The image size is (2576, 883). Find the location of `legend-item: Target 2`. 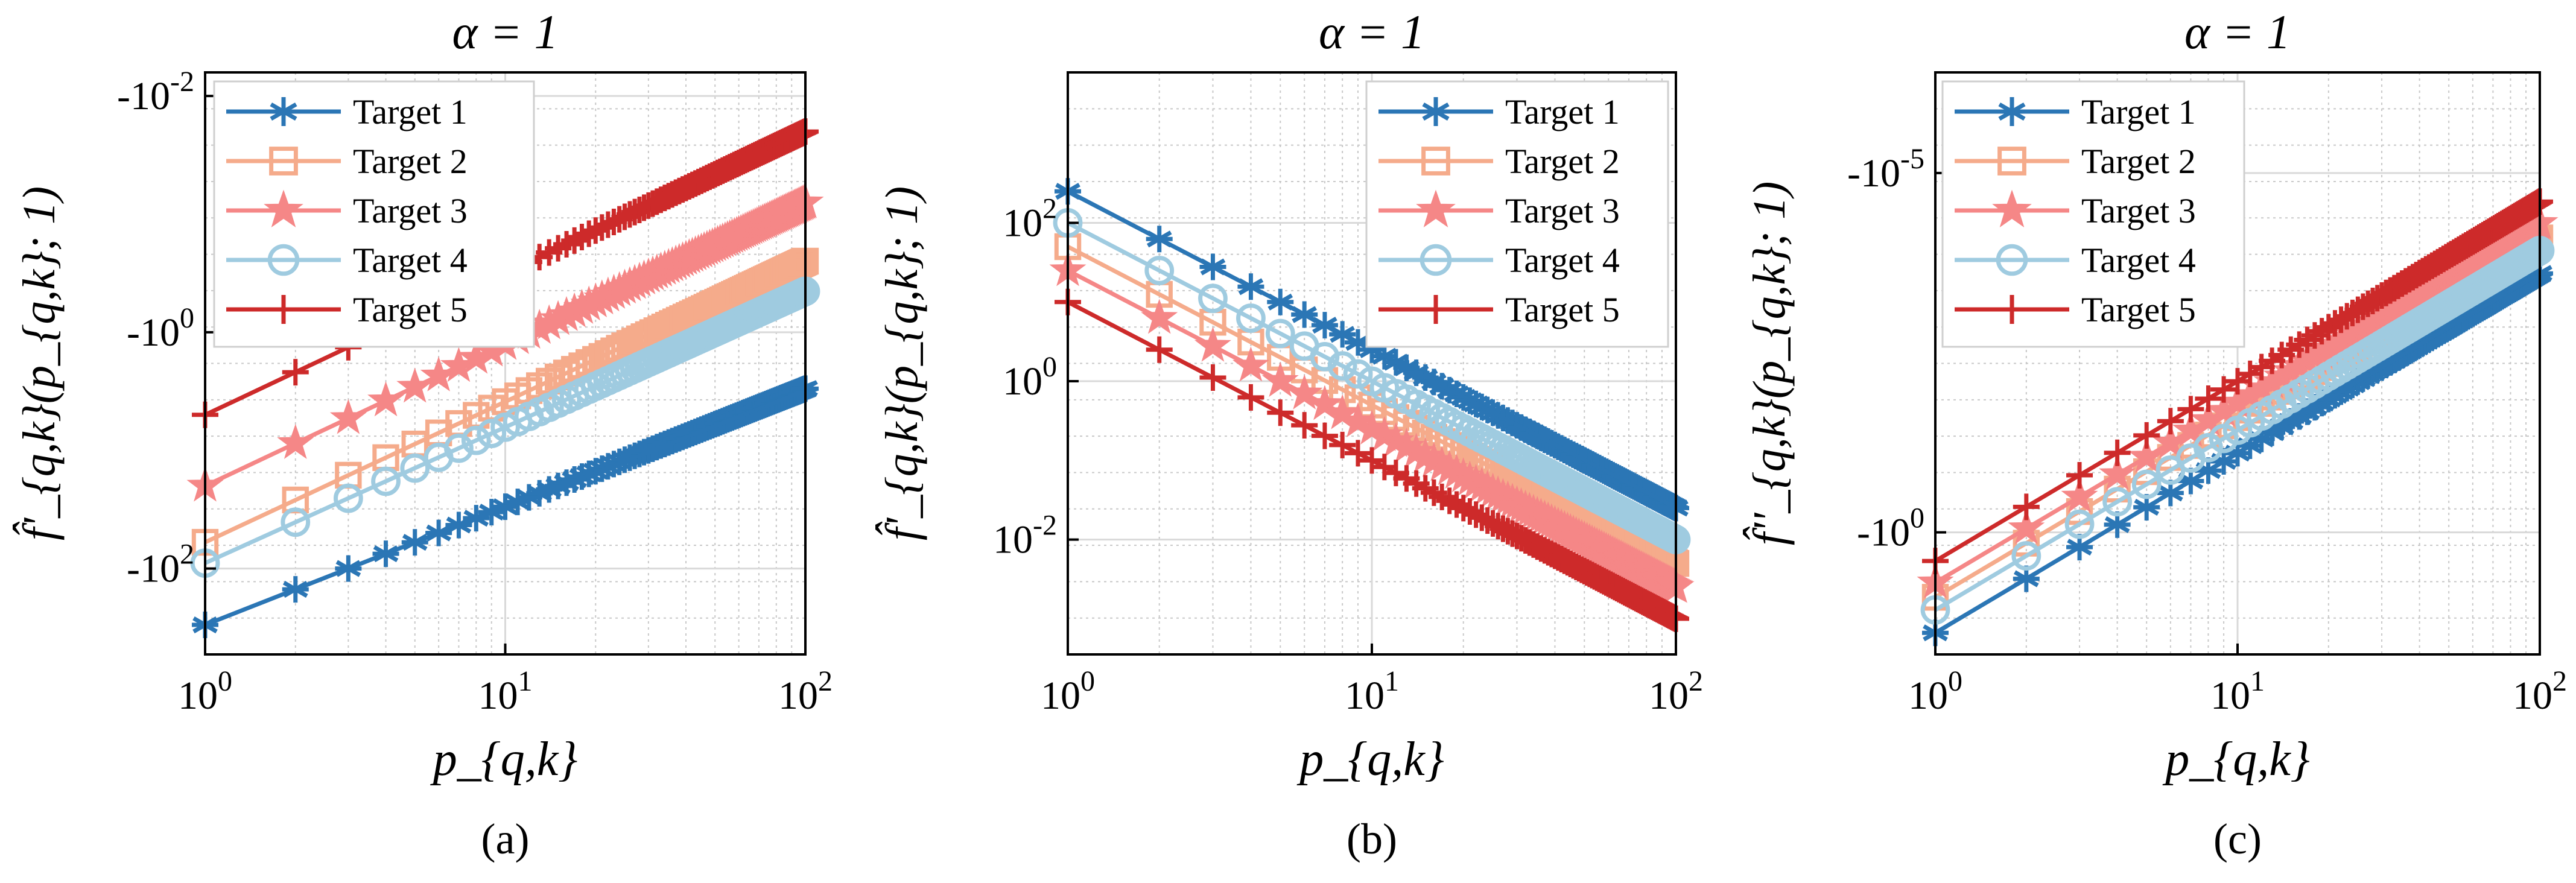

legend-item: Target 2 is located at coordinates (2075, 161).